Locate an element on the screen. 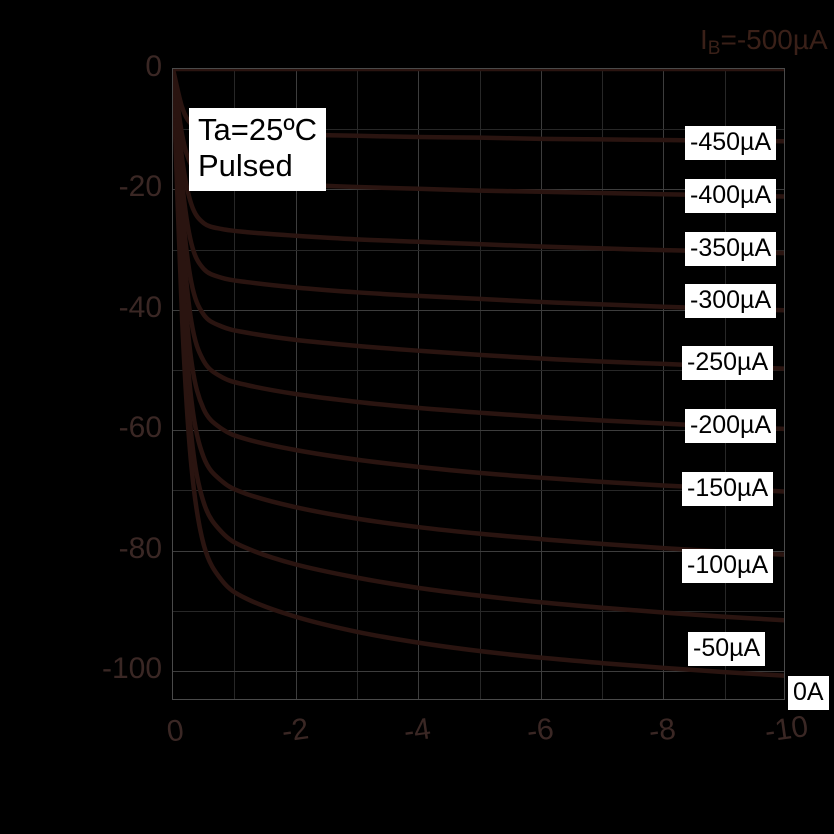 The width and height of the screenshot is (834, 834). curve-label: -50µA is located at coordinates (727, 649).